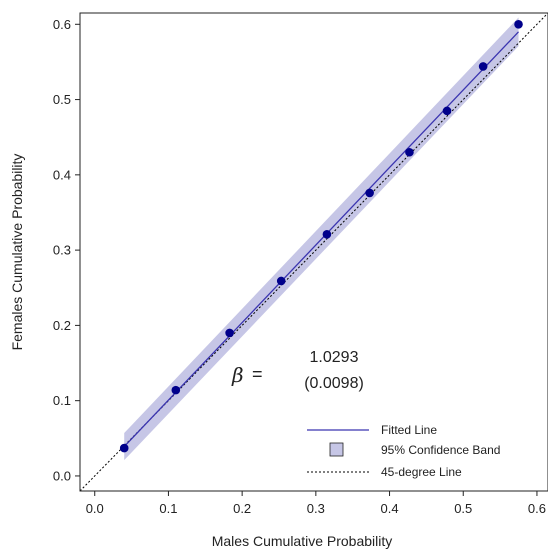 The width and height of the screenshot is (548, 550). What do you see at coordinates (390, 508) in the screenshot?
I see `x-tick-label: 0.4` at bounding box center [390, 508].